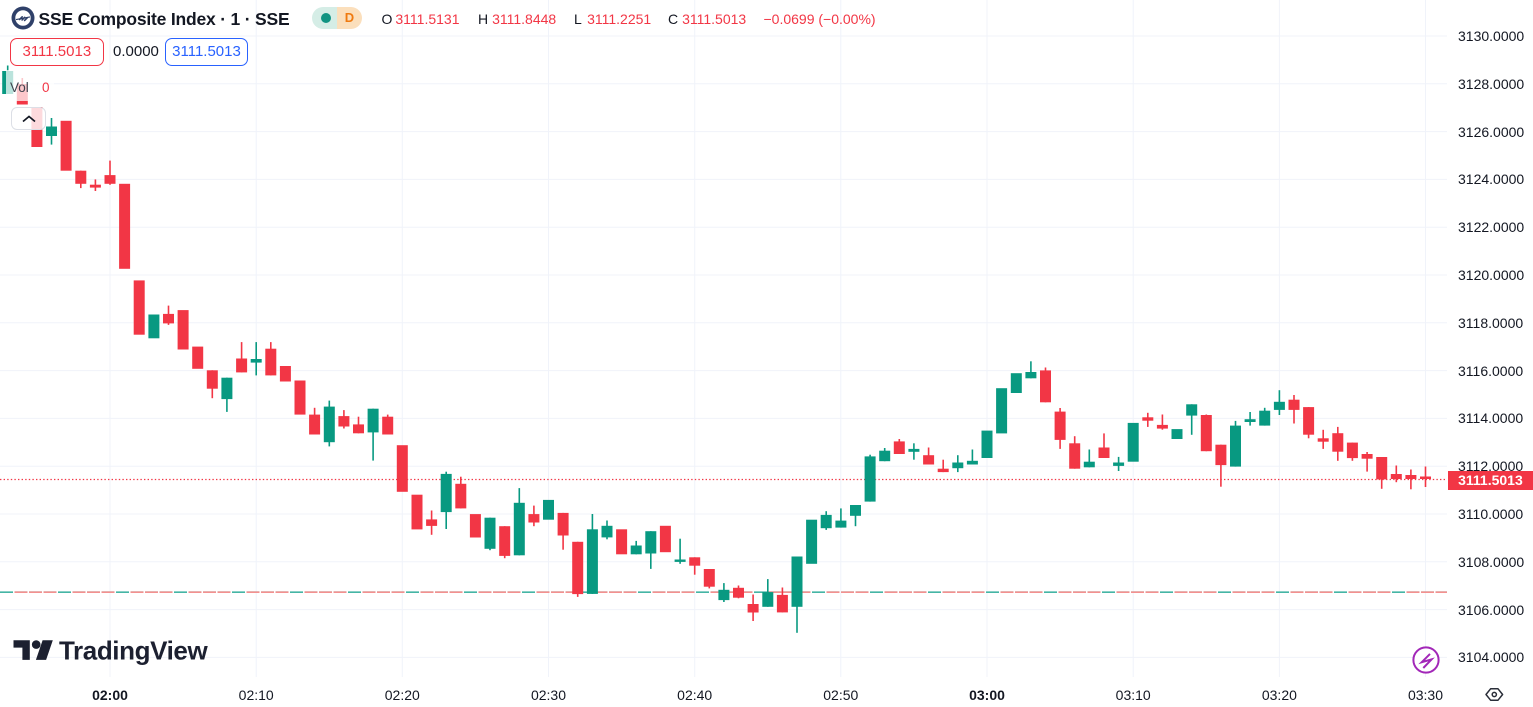  I want to click on svg-text: TradingView, so click(133, 651).